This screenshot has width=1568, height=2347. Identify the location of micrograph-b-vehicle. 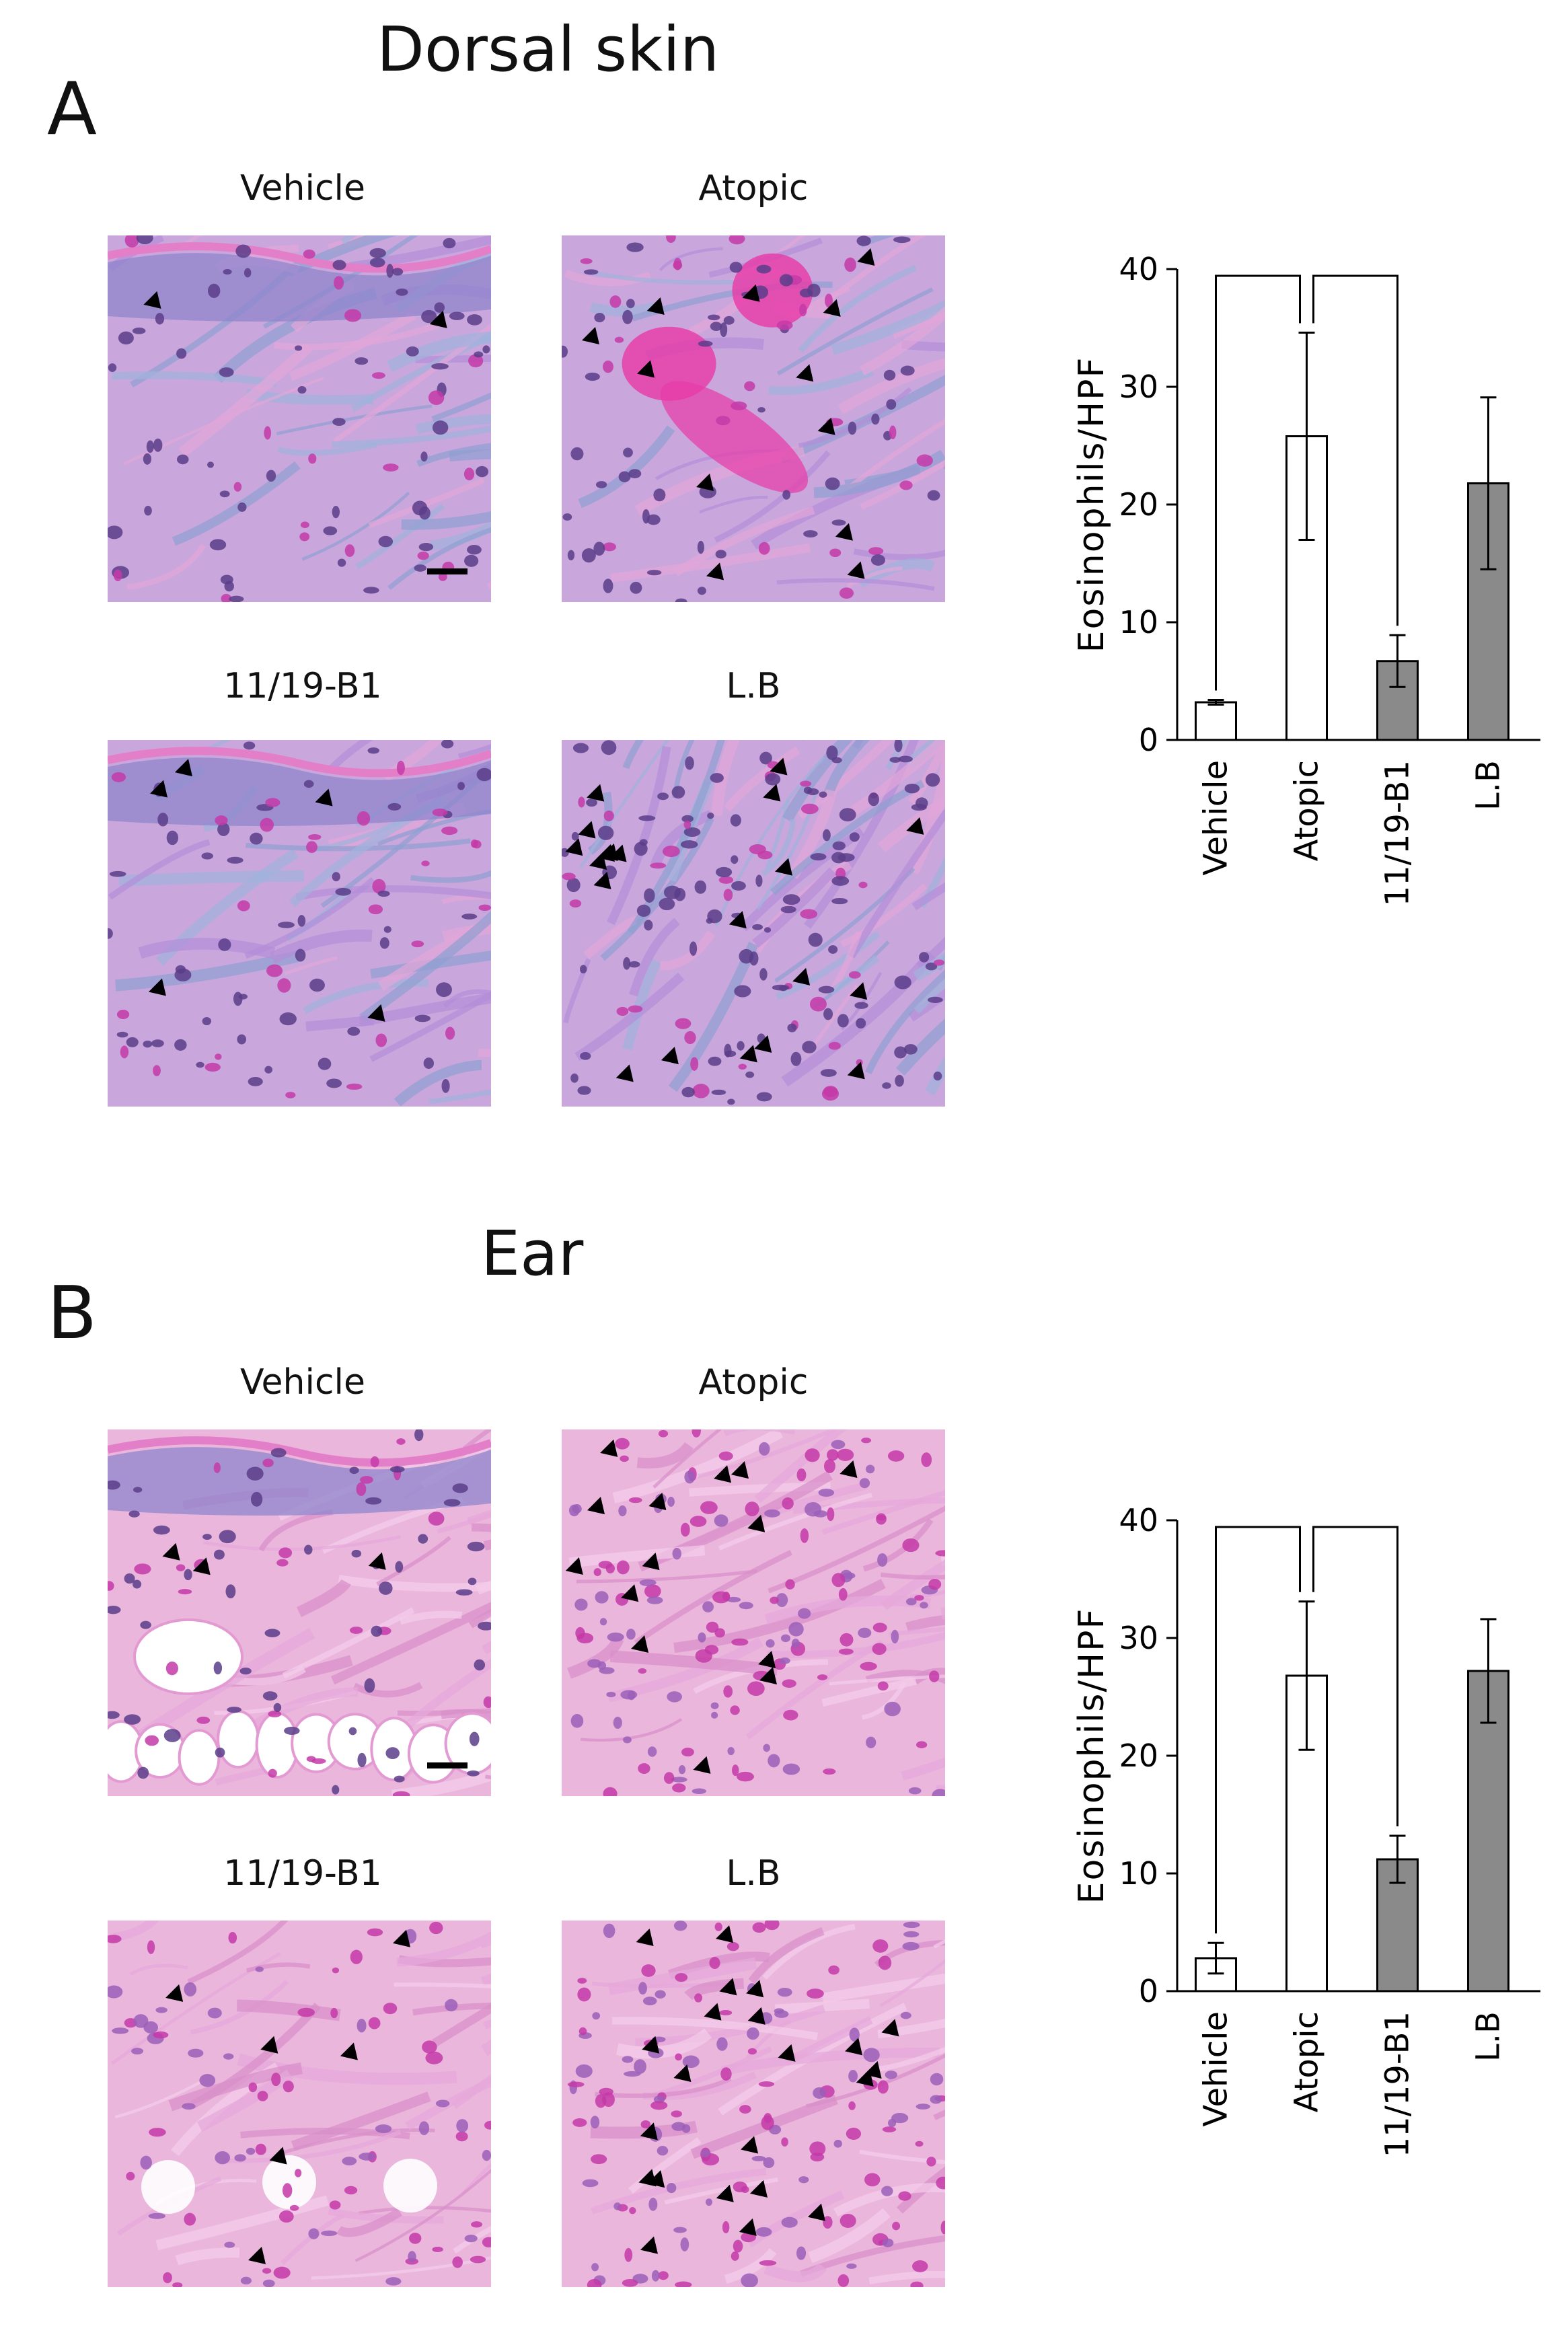
(299, 1612).